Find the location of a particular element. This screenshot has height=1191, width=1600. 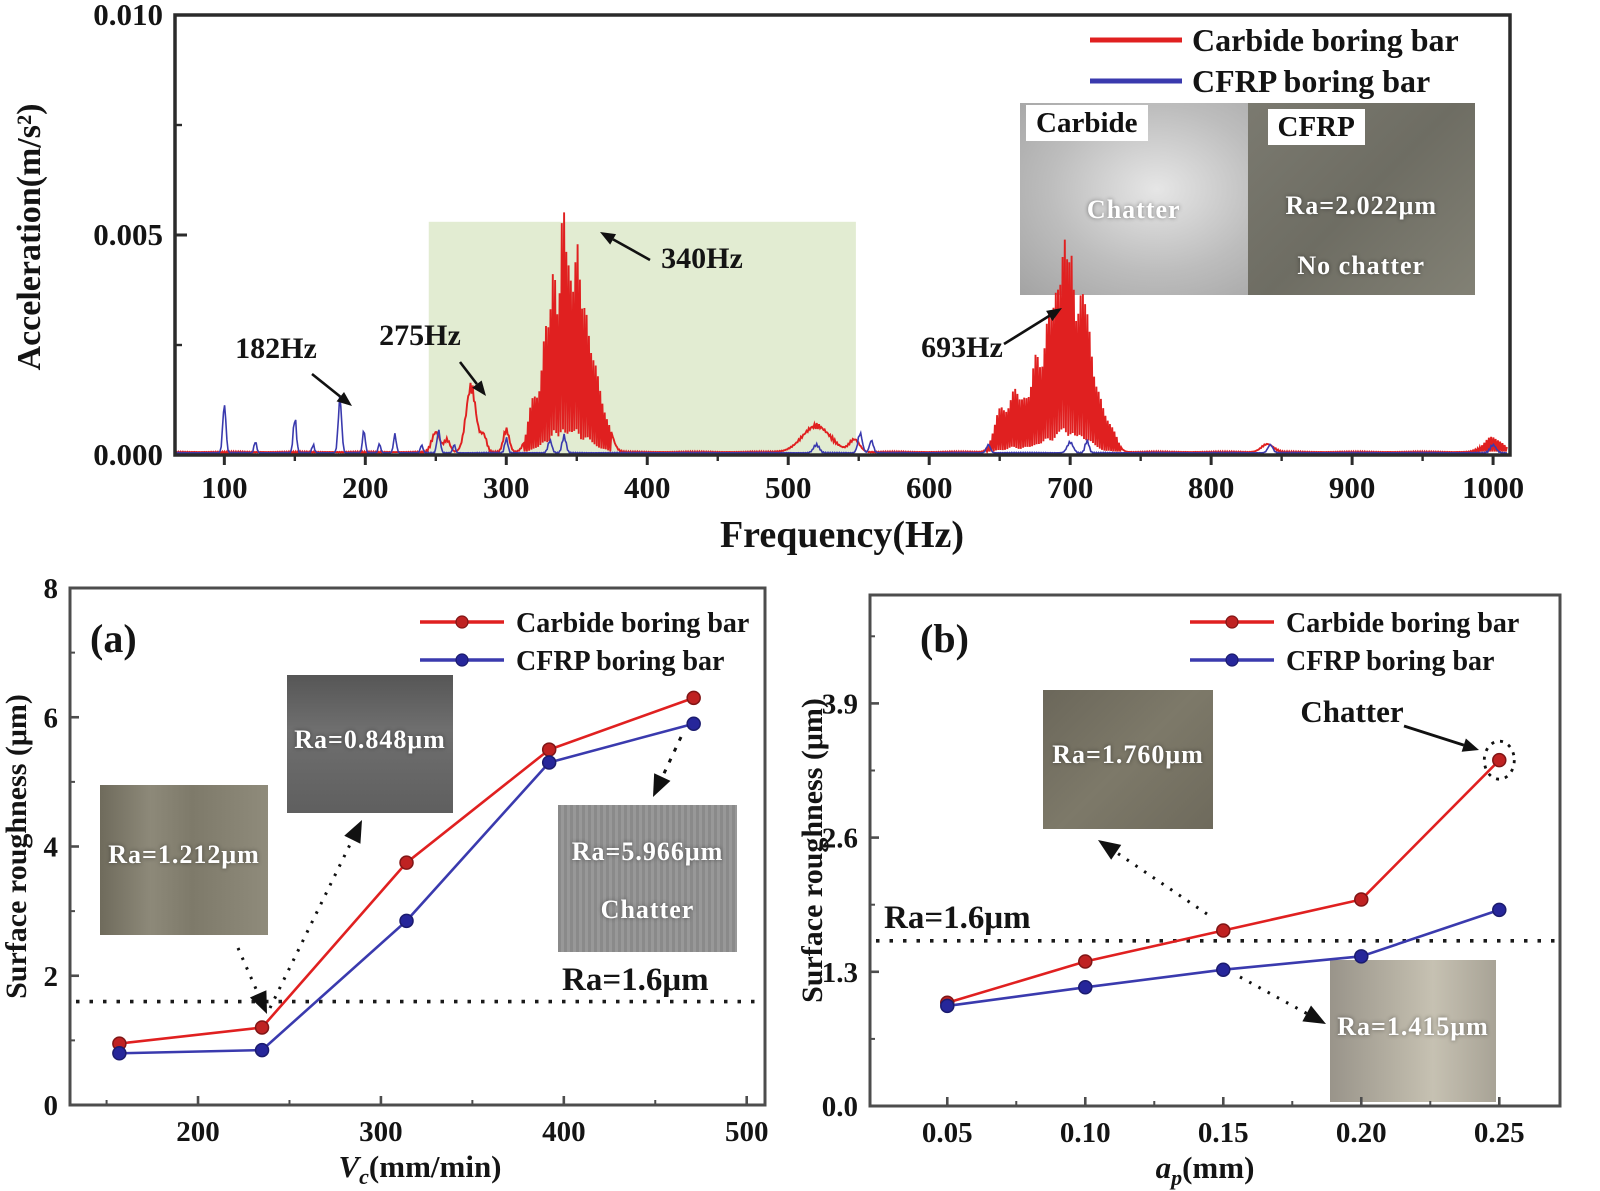

x-tick-label: 0.05 is located at coordinates (947, 1133).